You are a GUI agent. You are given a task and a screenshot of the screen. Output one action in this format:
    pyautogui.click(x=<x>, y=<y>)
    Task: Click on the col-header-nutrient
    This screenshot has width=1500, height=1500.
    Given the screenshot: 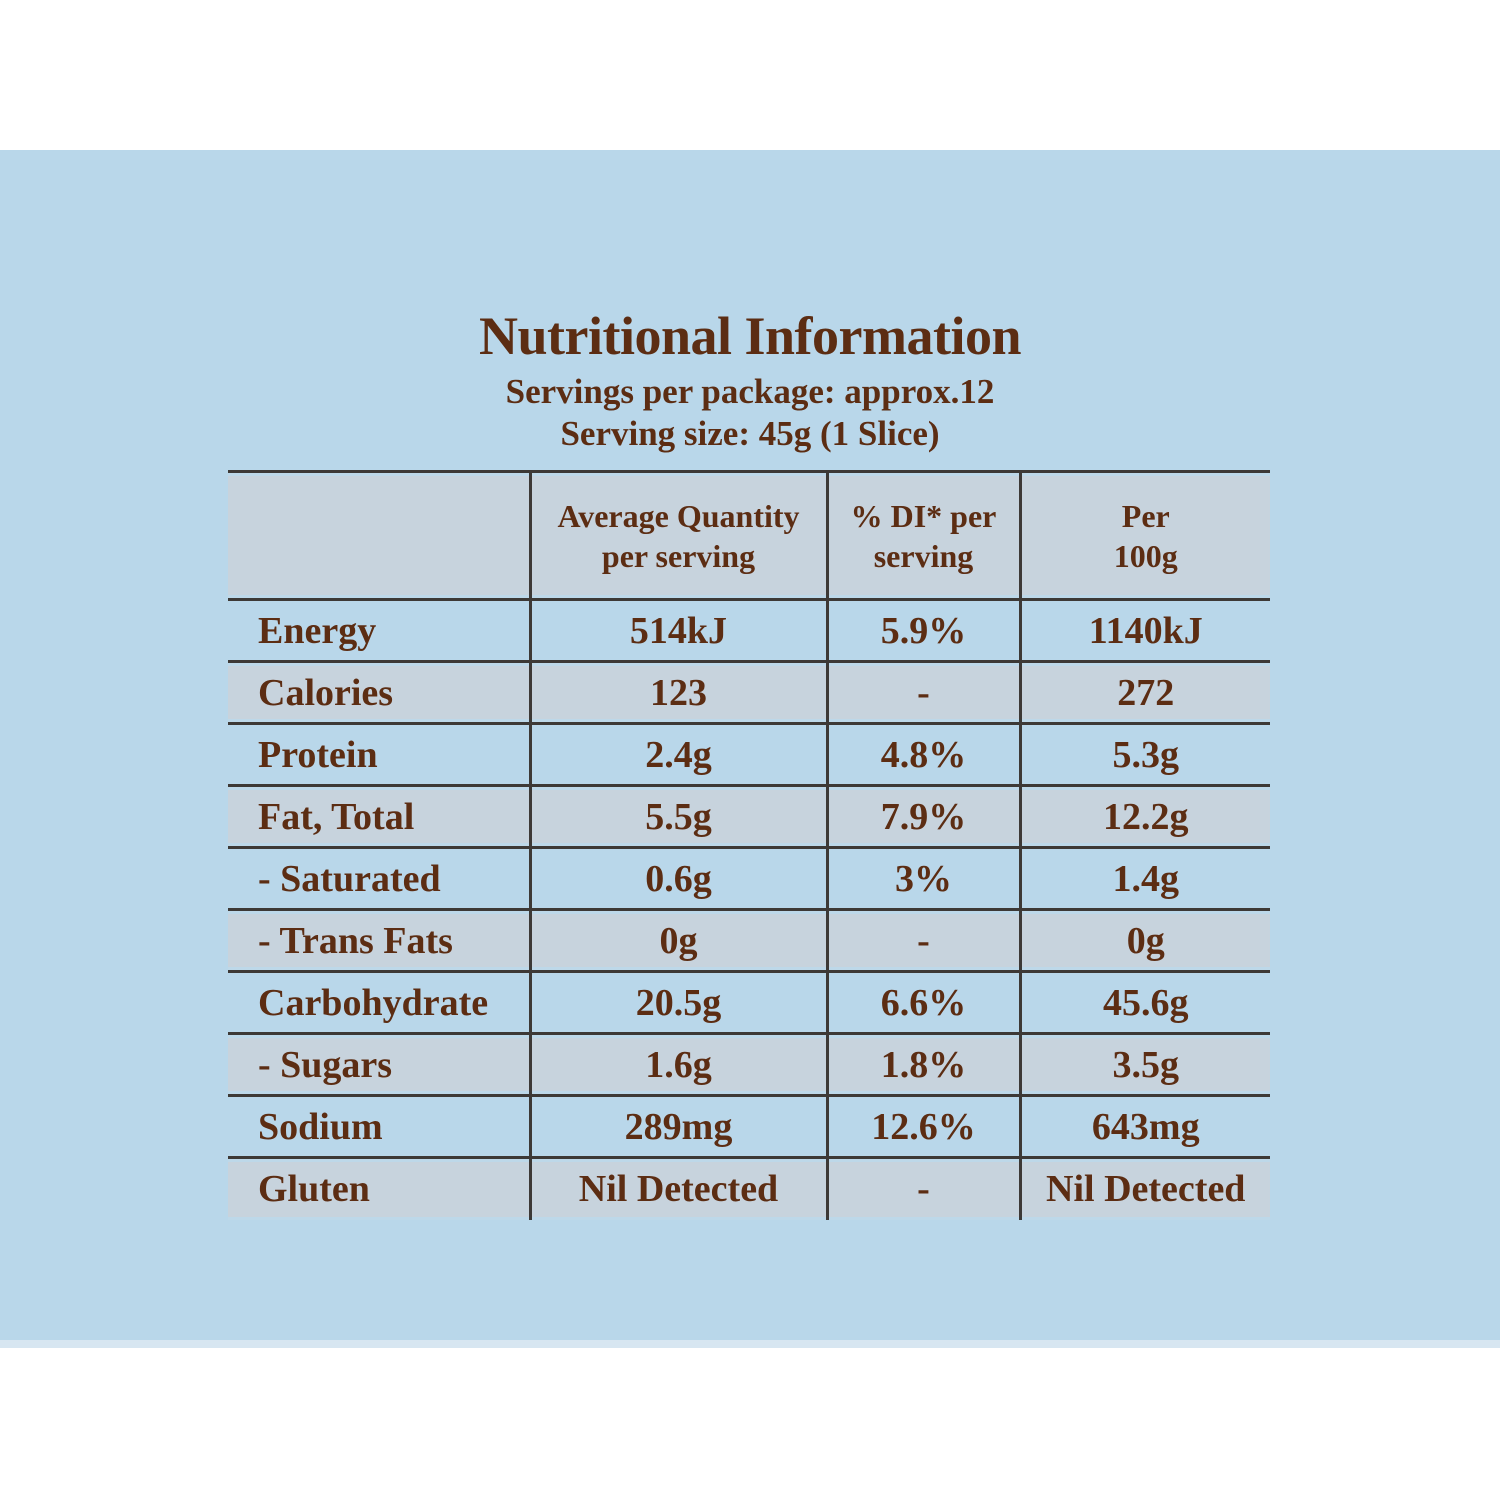 What is the action you would take?
    pyautogui.click(x=379, y=535)
    